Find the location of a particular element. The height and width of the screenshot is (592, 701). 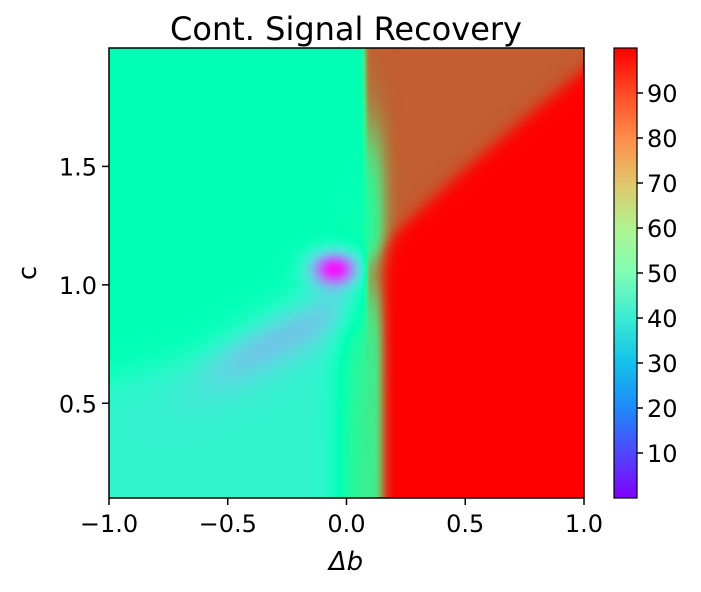

colorbar-tick-label: 40 is located at coordinates (662, 319).